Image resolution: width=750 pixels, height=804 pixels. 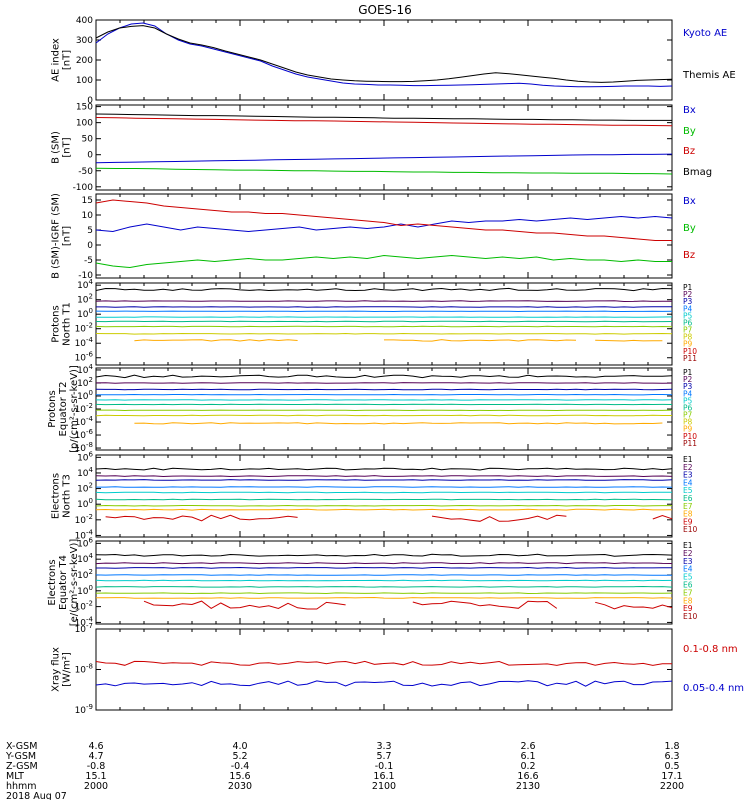 I want to click on legend-bz: Bz, so click(x=689, y=255).